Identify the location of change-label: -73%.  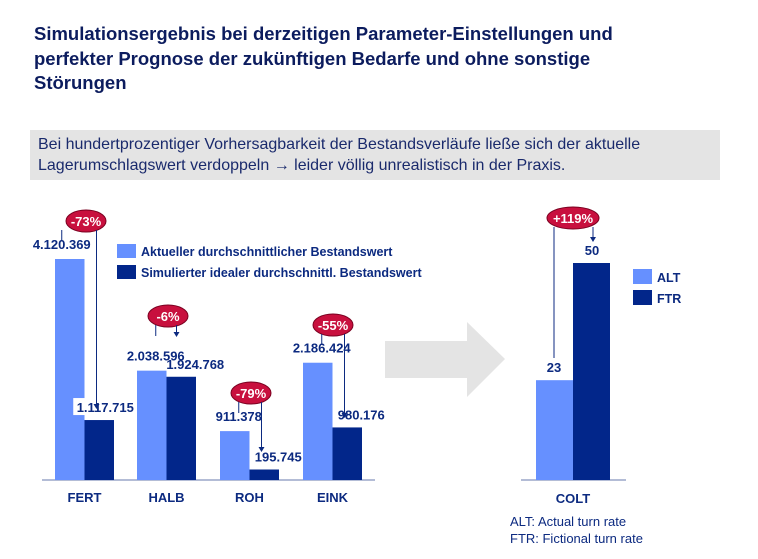
(86, 221).